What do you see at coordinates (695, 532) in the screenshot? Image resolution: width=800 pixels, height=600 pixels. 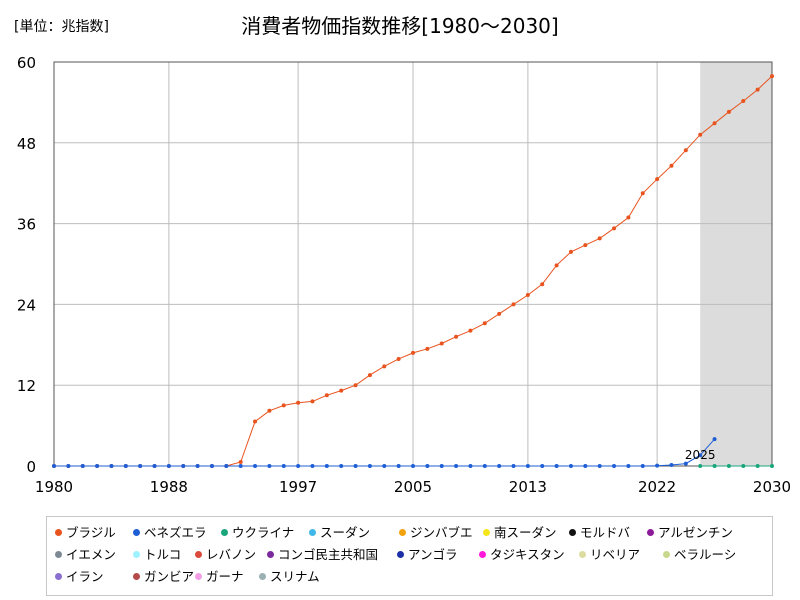 I see `legend-label: アルゼンチン` at bounding box center [695, 532].